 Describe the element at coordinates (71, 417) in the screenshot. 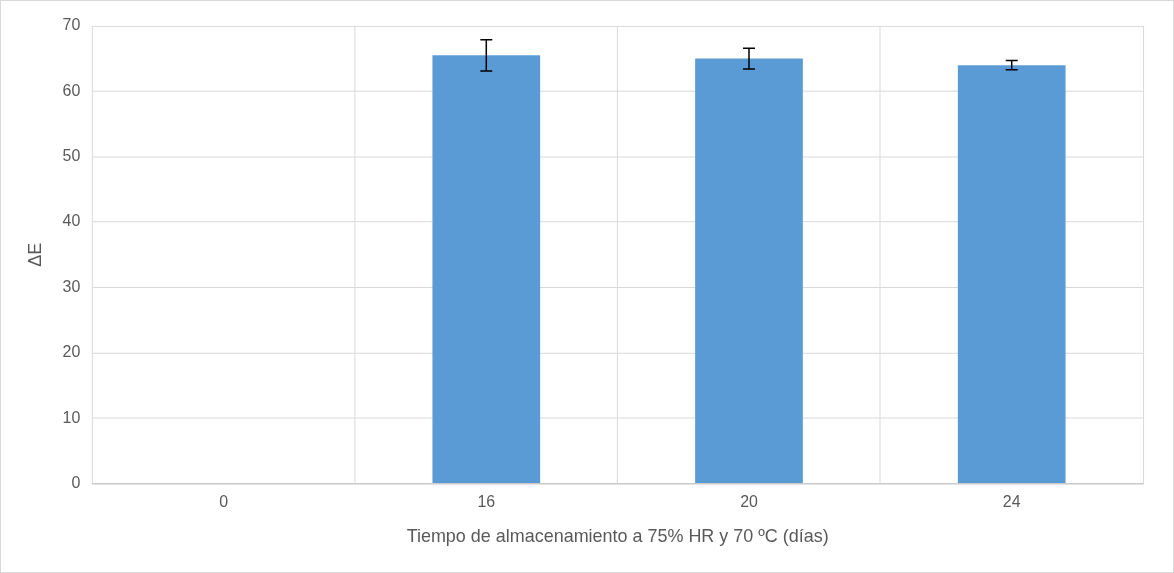

I see `y-tick-label: 10` at that location.